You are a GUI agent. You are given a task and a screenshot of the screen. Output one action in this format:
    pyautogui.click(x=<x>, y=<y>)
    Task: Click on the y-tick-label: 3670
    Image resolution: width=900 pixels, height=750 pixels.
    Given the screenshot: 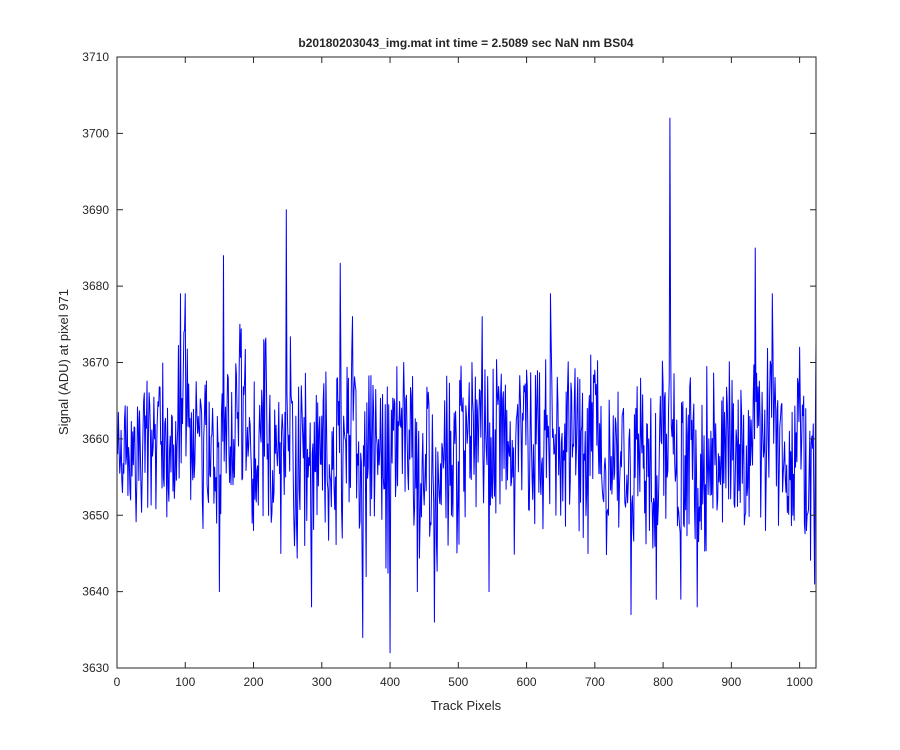 What is the action you would take?
    pyautogui.click(x=95, y=363)
    